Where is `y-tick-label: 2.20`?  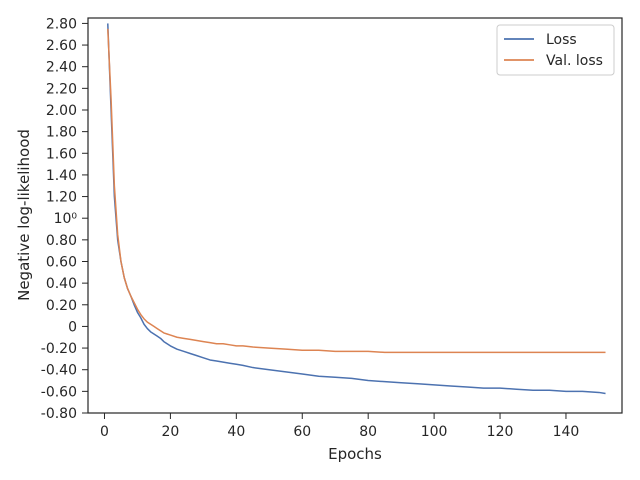 y-tick-label: 2.20 is located at coordinates (61, 89).